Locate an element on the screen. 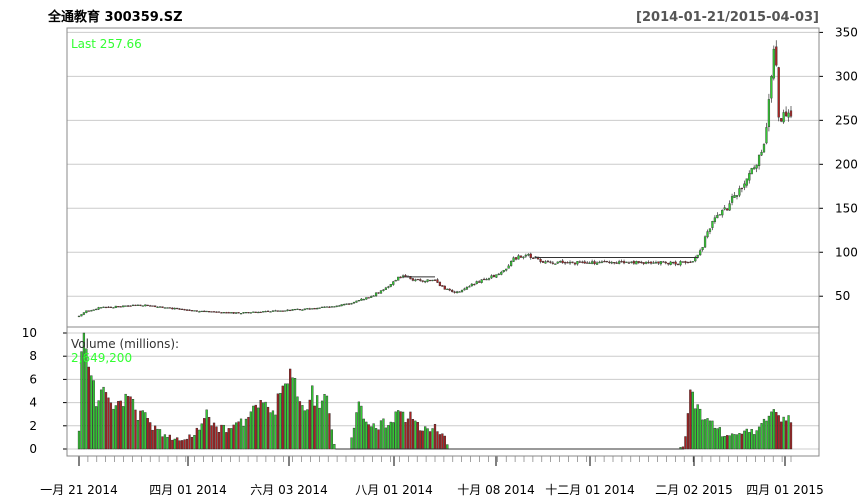 Image resolution: width=864 pixels, height=504 pixels. price-axis: 50 100 150 200 250 300 350 is located at coordinates (838, 164).